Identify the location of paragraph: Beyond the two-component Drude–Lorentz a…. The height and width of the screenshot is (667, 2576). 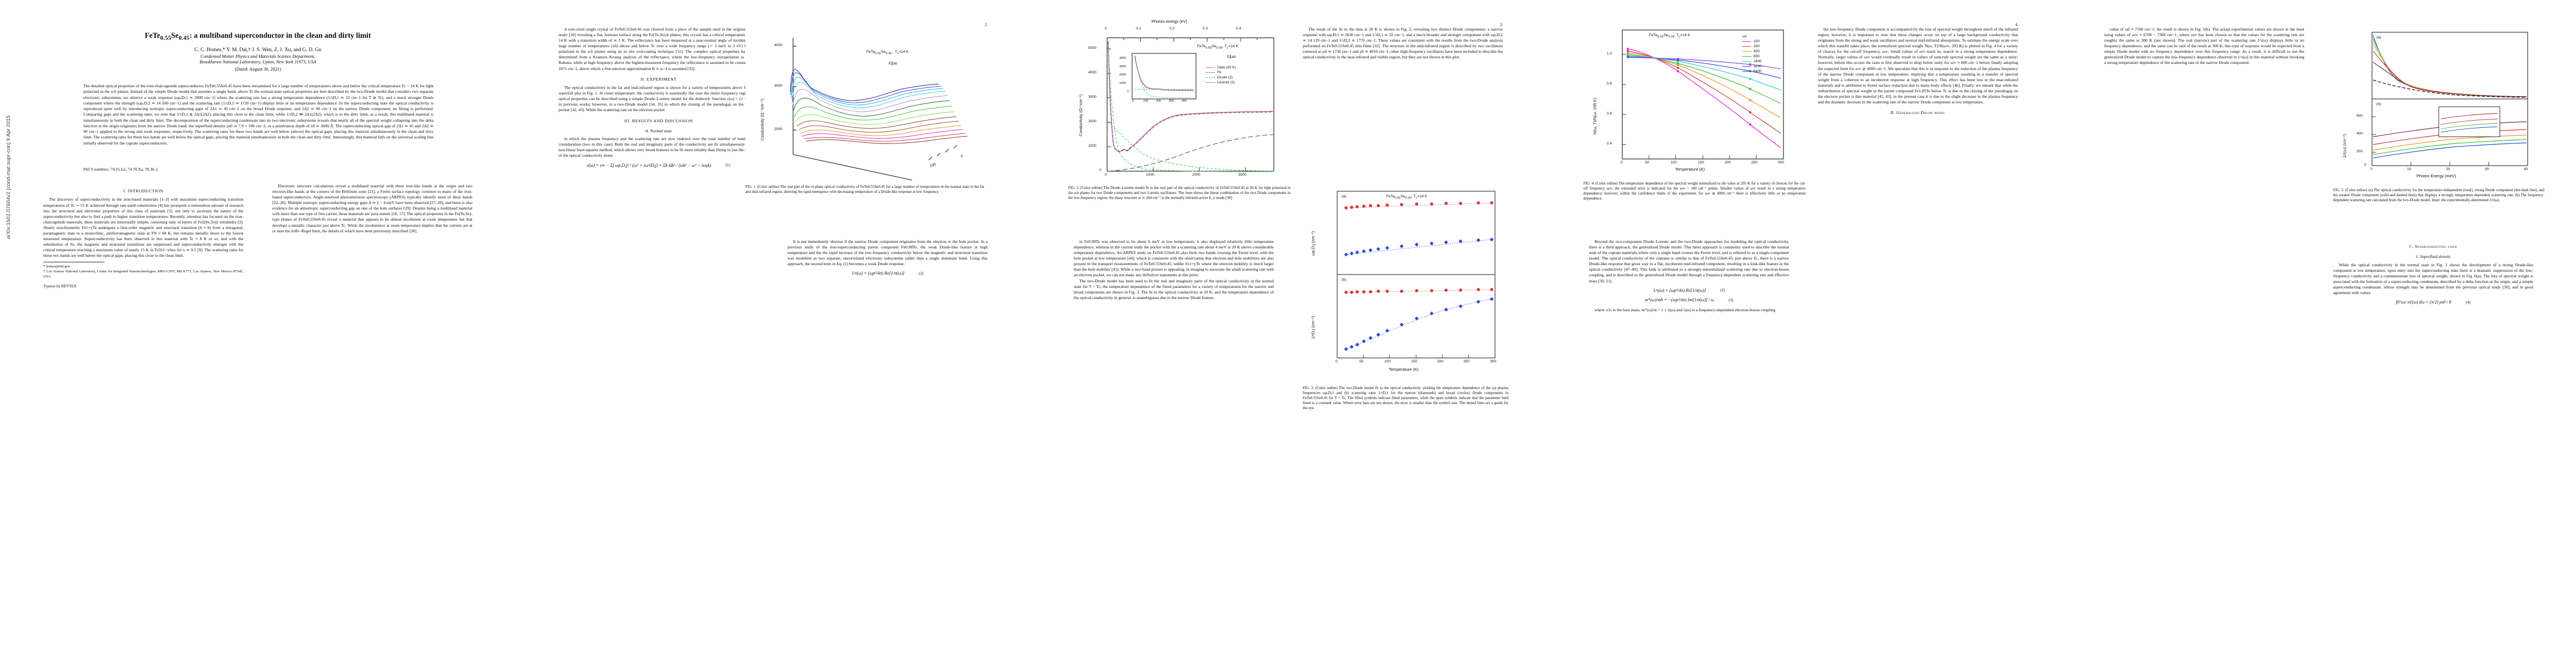
(1689, 261).